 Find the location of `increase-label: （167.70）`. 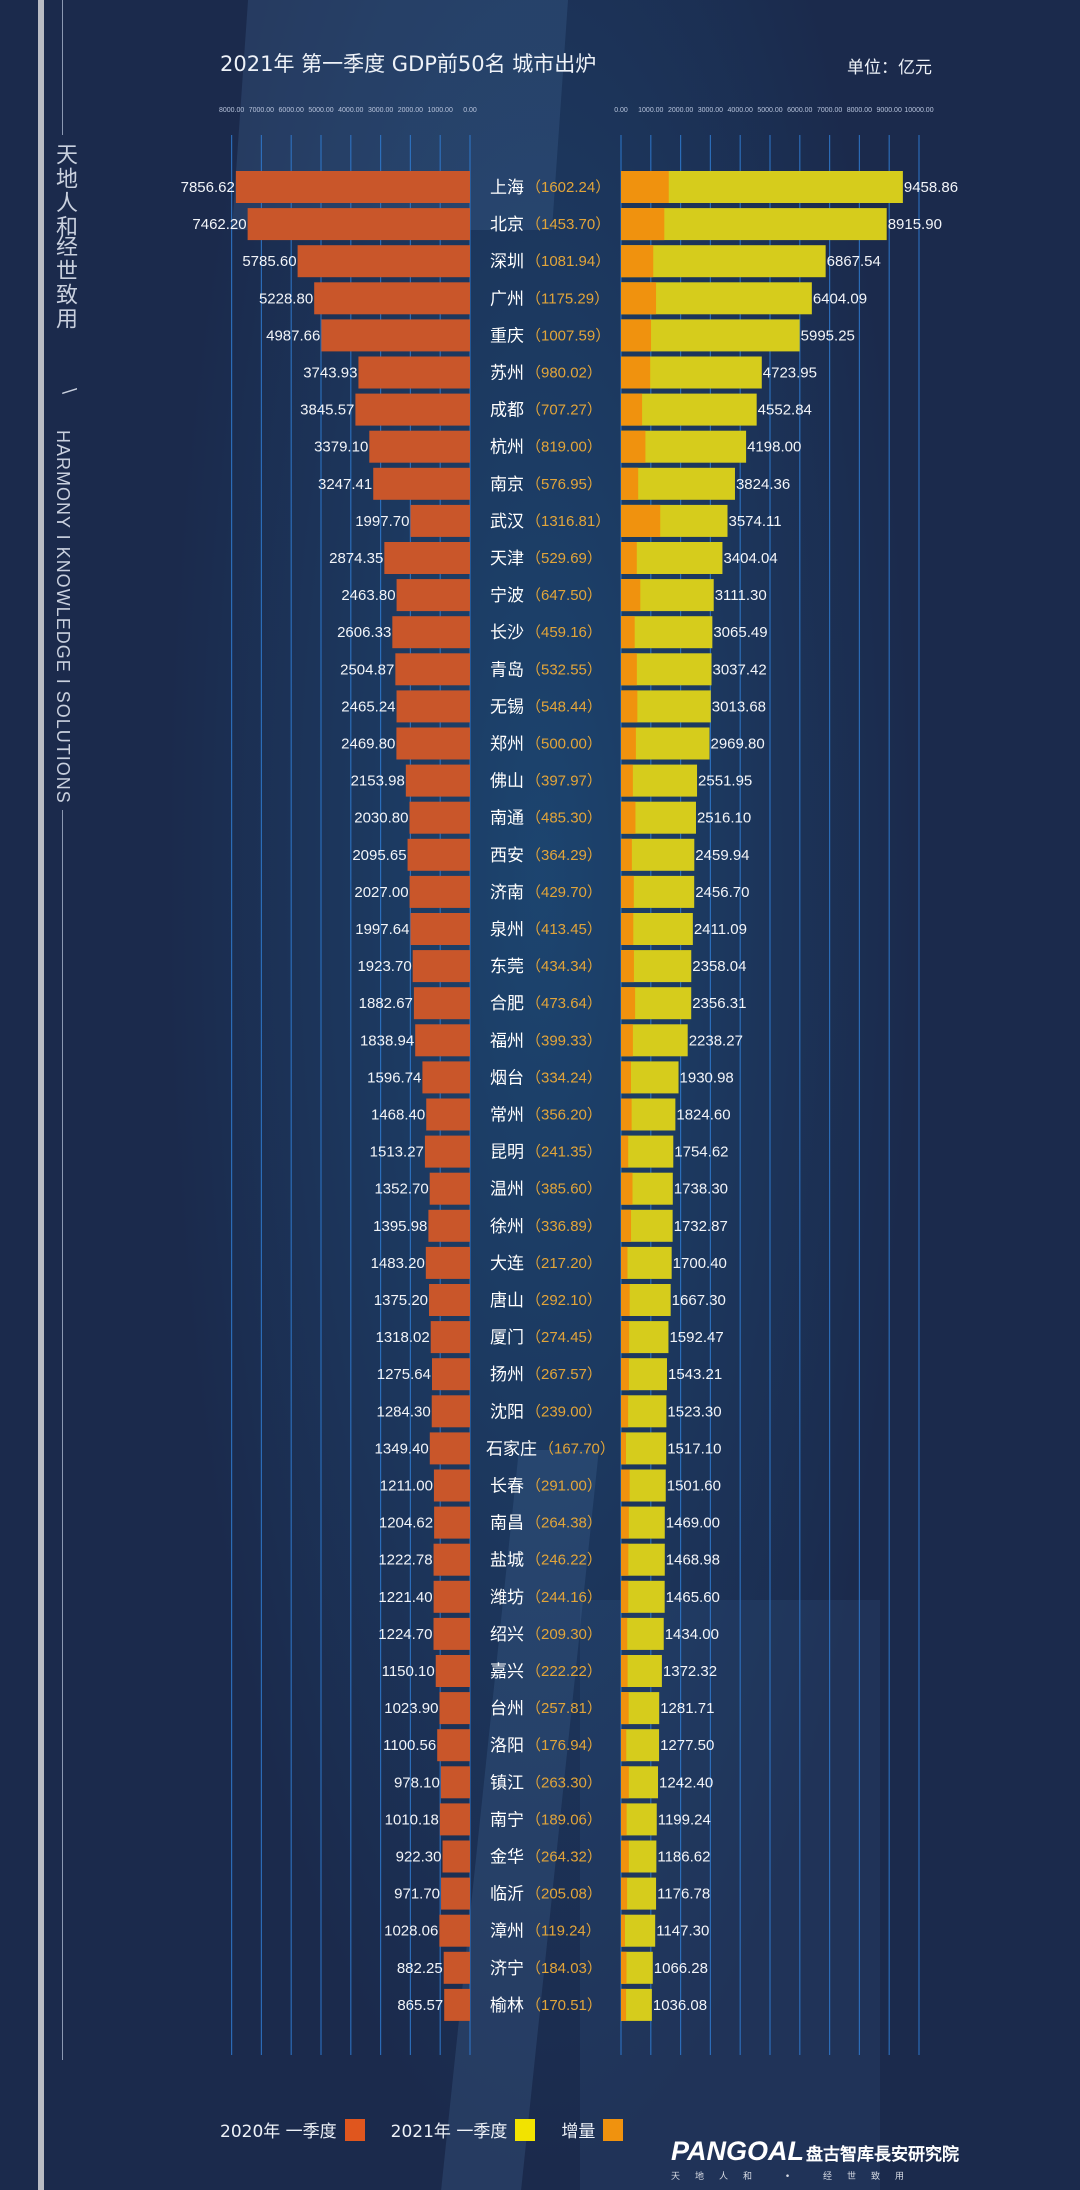

increase-label: （167.70） is located at coordinates (577, 1448).